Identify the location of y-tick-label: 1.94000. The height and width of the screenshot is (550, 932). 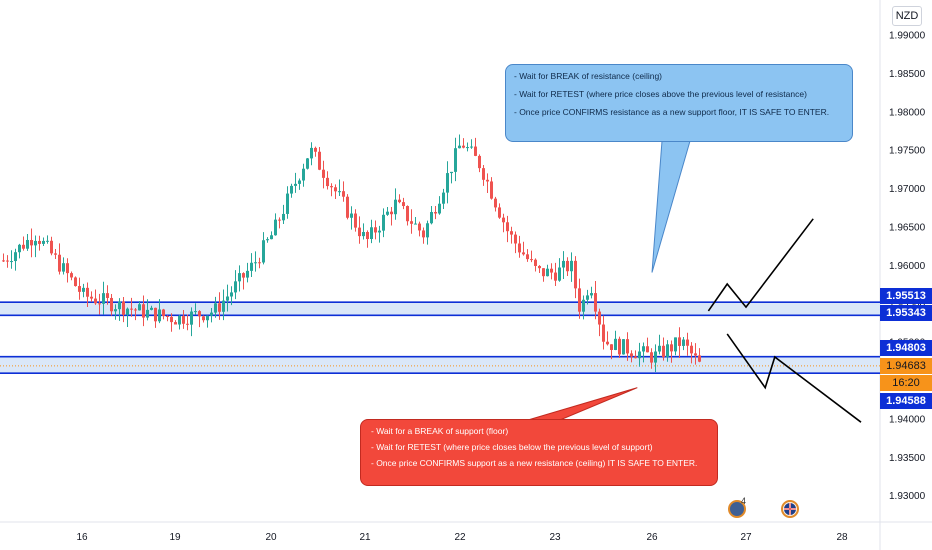
(907, 419).